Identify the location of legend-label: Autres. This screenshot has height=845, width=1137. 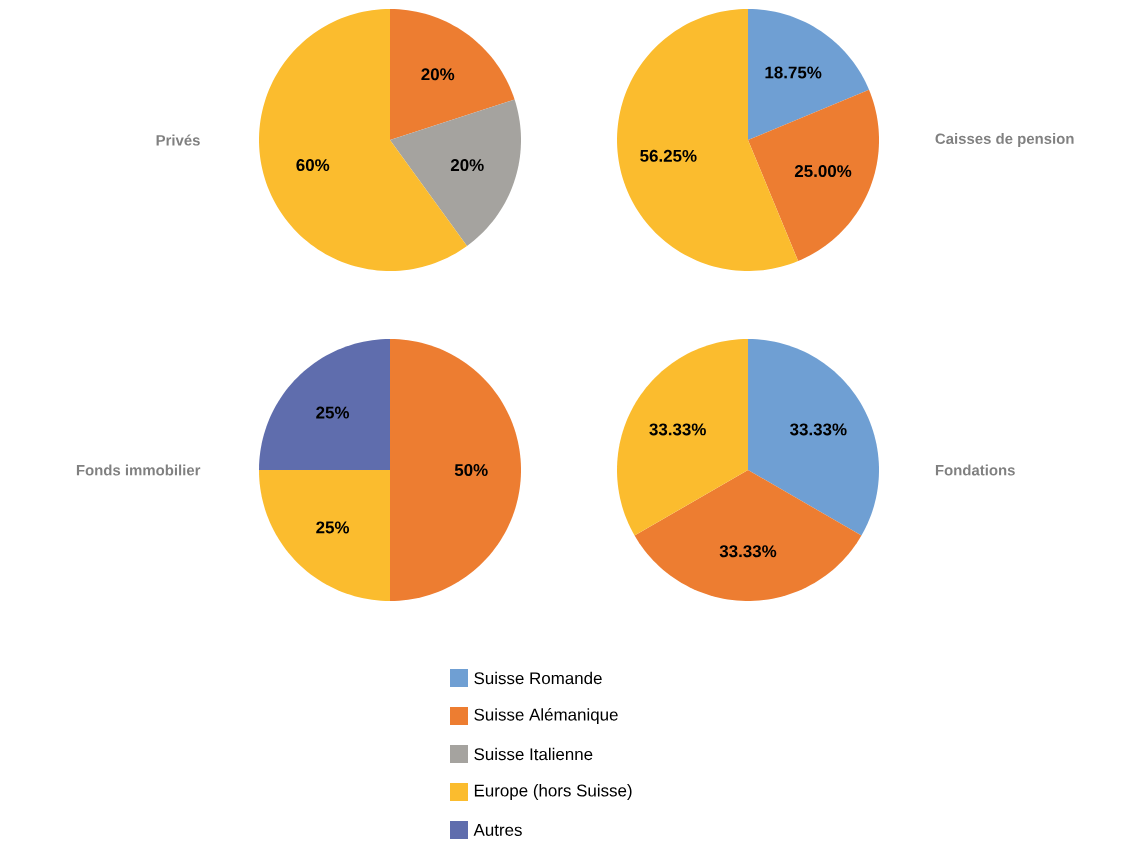
(497, 830).